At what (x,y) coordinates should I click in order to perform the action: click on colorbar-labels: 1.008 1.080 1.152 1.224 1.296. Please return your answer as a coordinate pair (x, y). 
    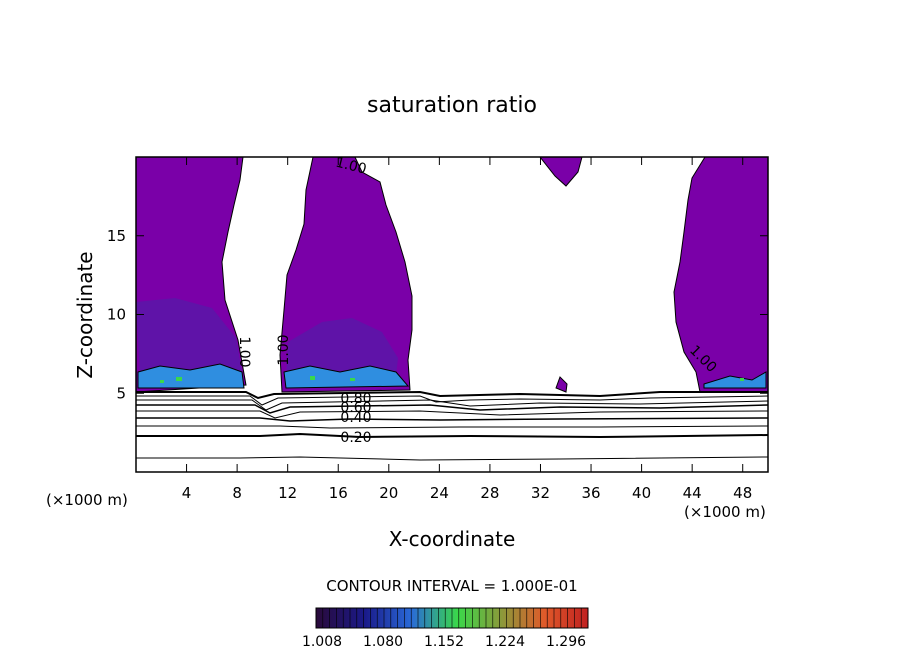
    Looking at the image, I should click on (444, 642).